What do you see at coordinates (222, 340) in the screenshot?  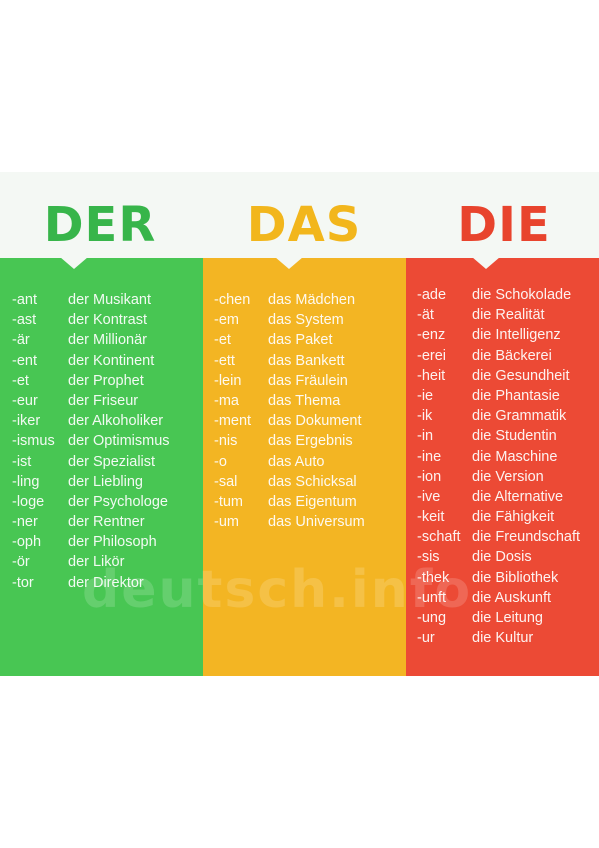 I see `suffix-label: -et` at bounding box center [222, 340].